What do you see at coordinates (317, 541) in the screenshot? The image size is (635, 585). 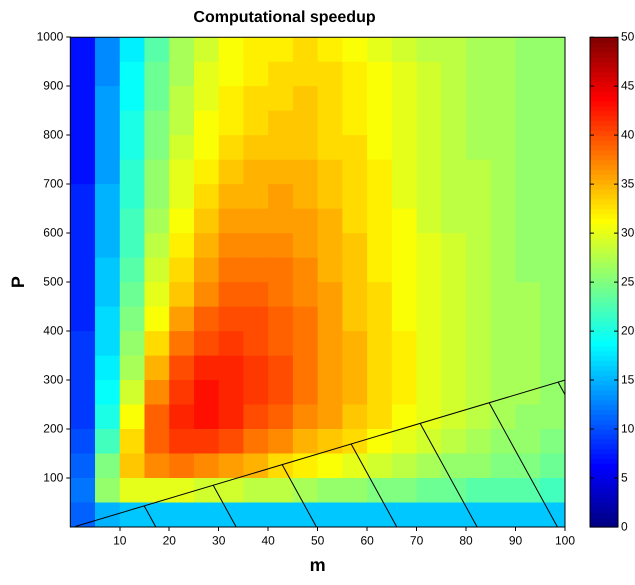 I see `x-tick-label: 50` at bounding box center [317, 541].